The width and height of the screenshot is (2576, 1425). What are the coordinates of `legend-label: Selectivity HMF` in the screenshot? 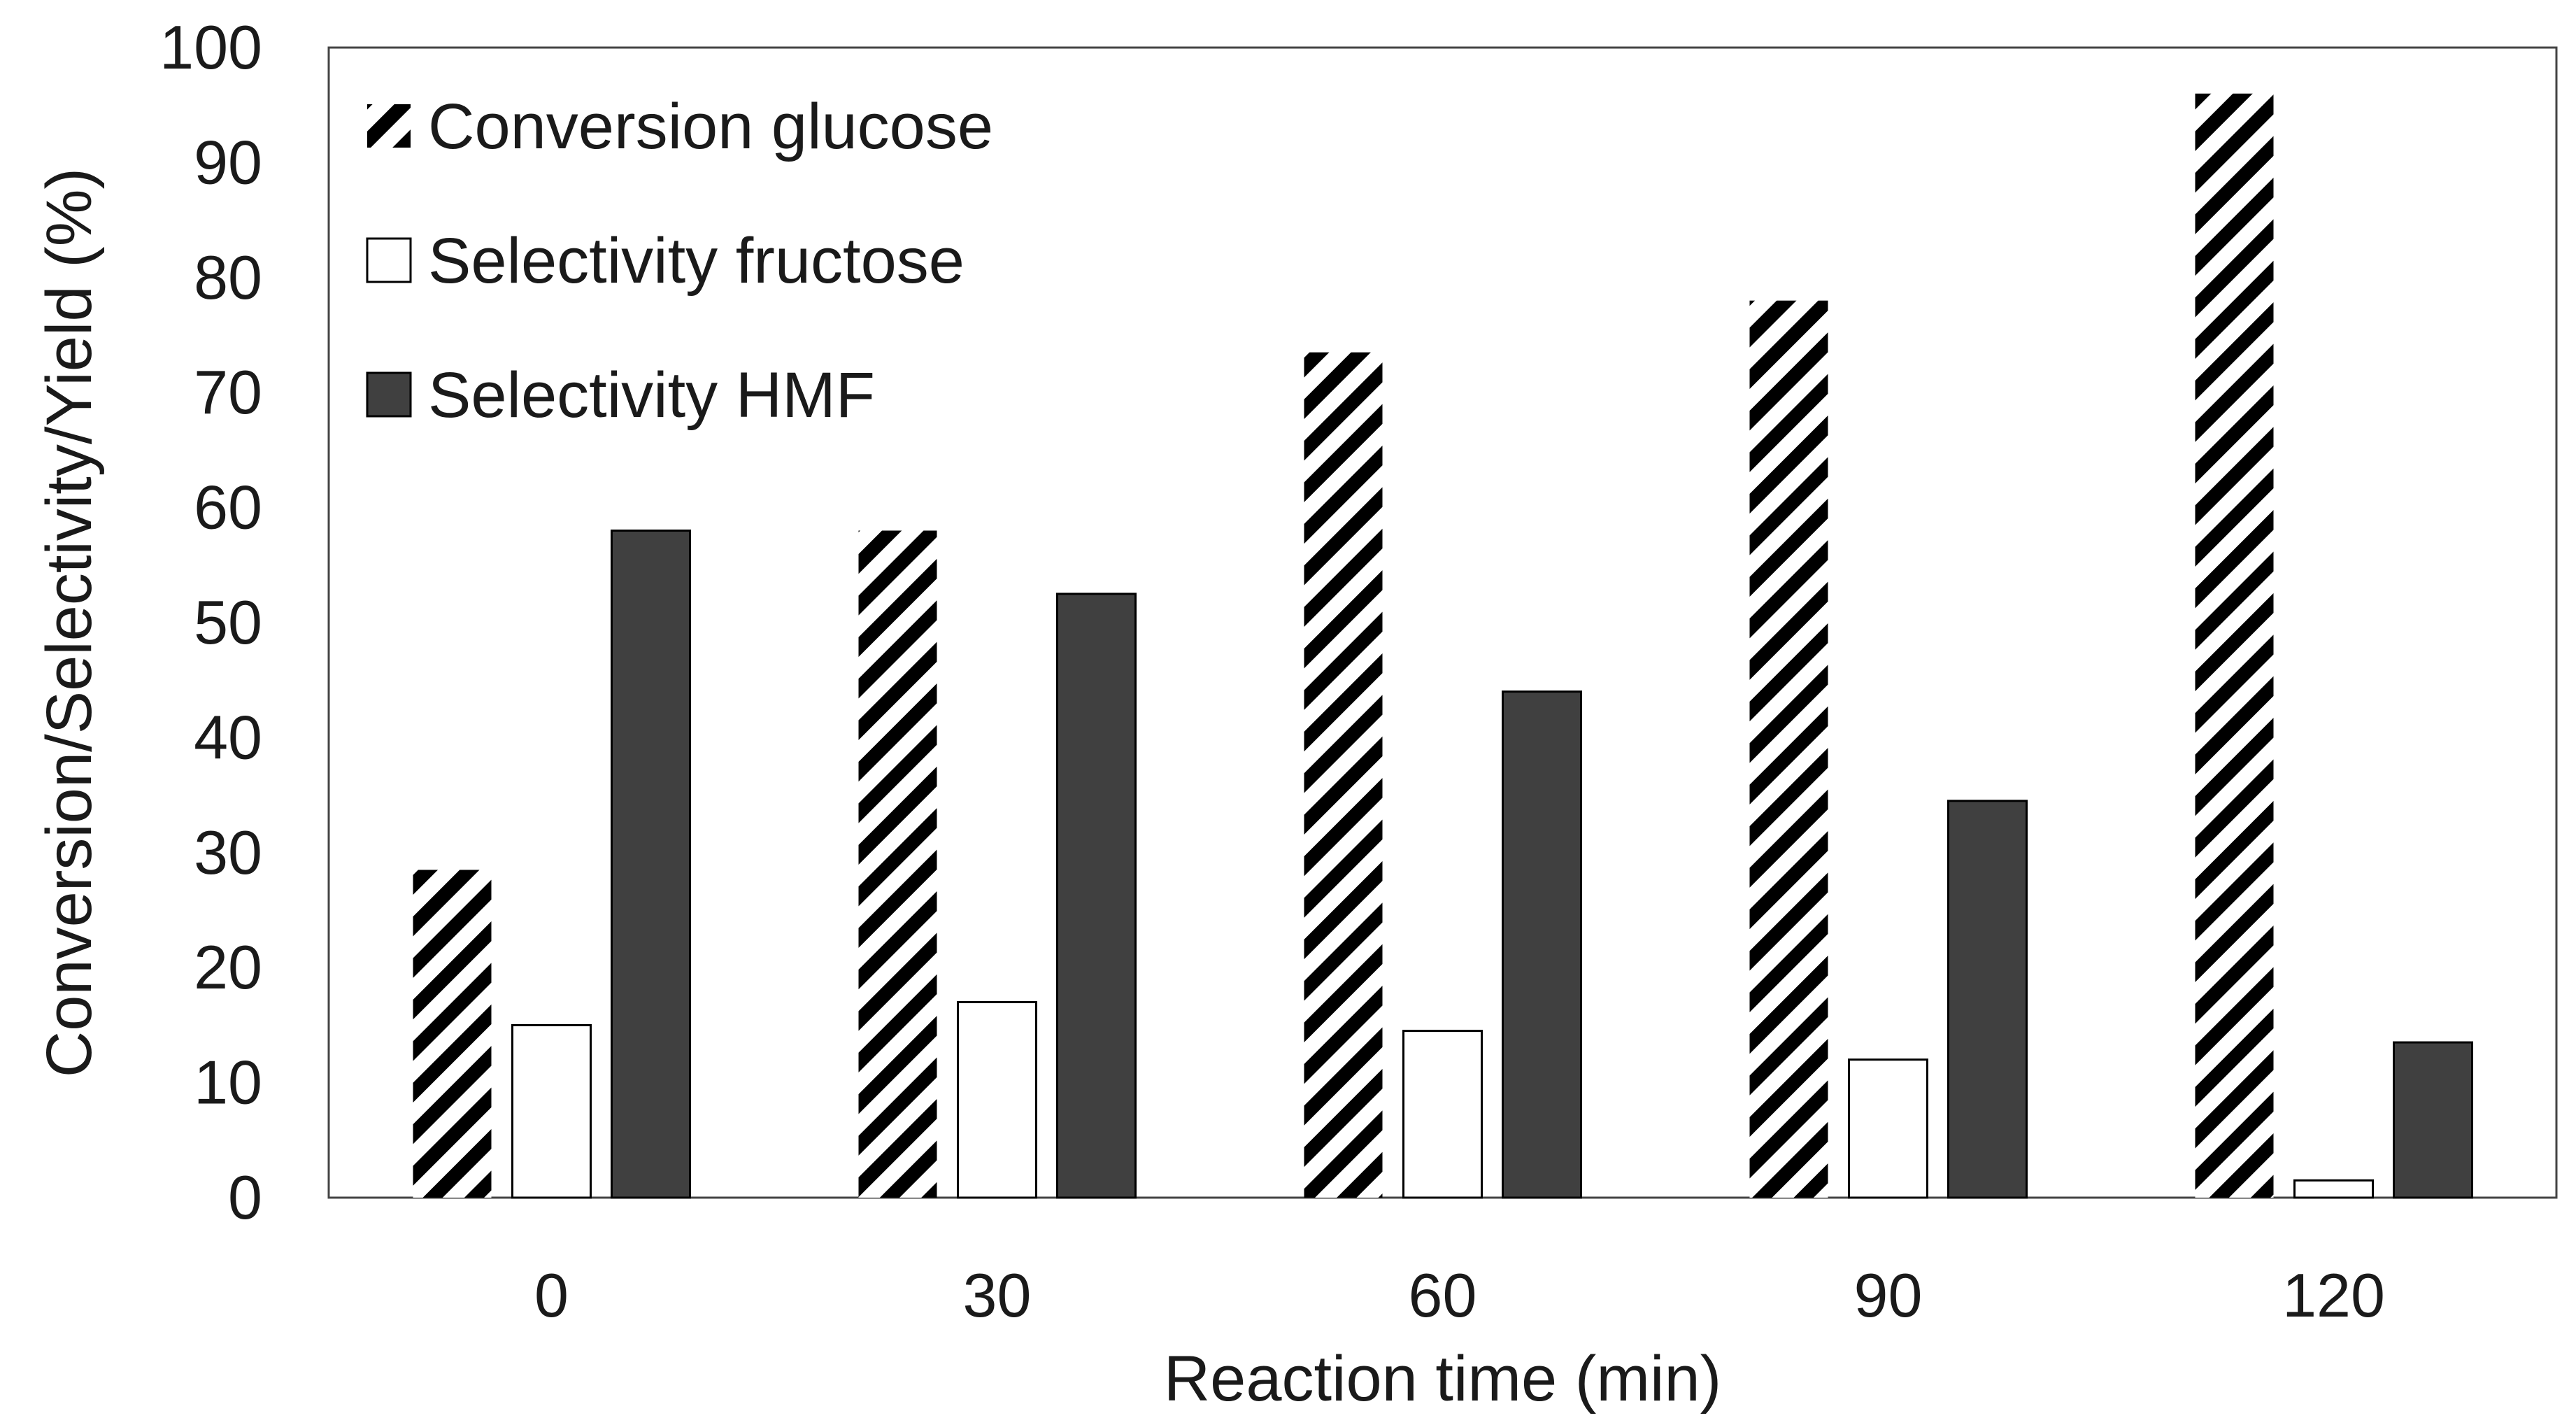 It's located at (651, 395).